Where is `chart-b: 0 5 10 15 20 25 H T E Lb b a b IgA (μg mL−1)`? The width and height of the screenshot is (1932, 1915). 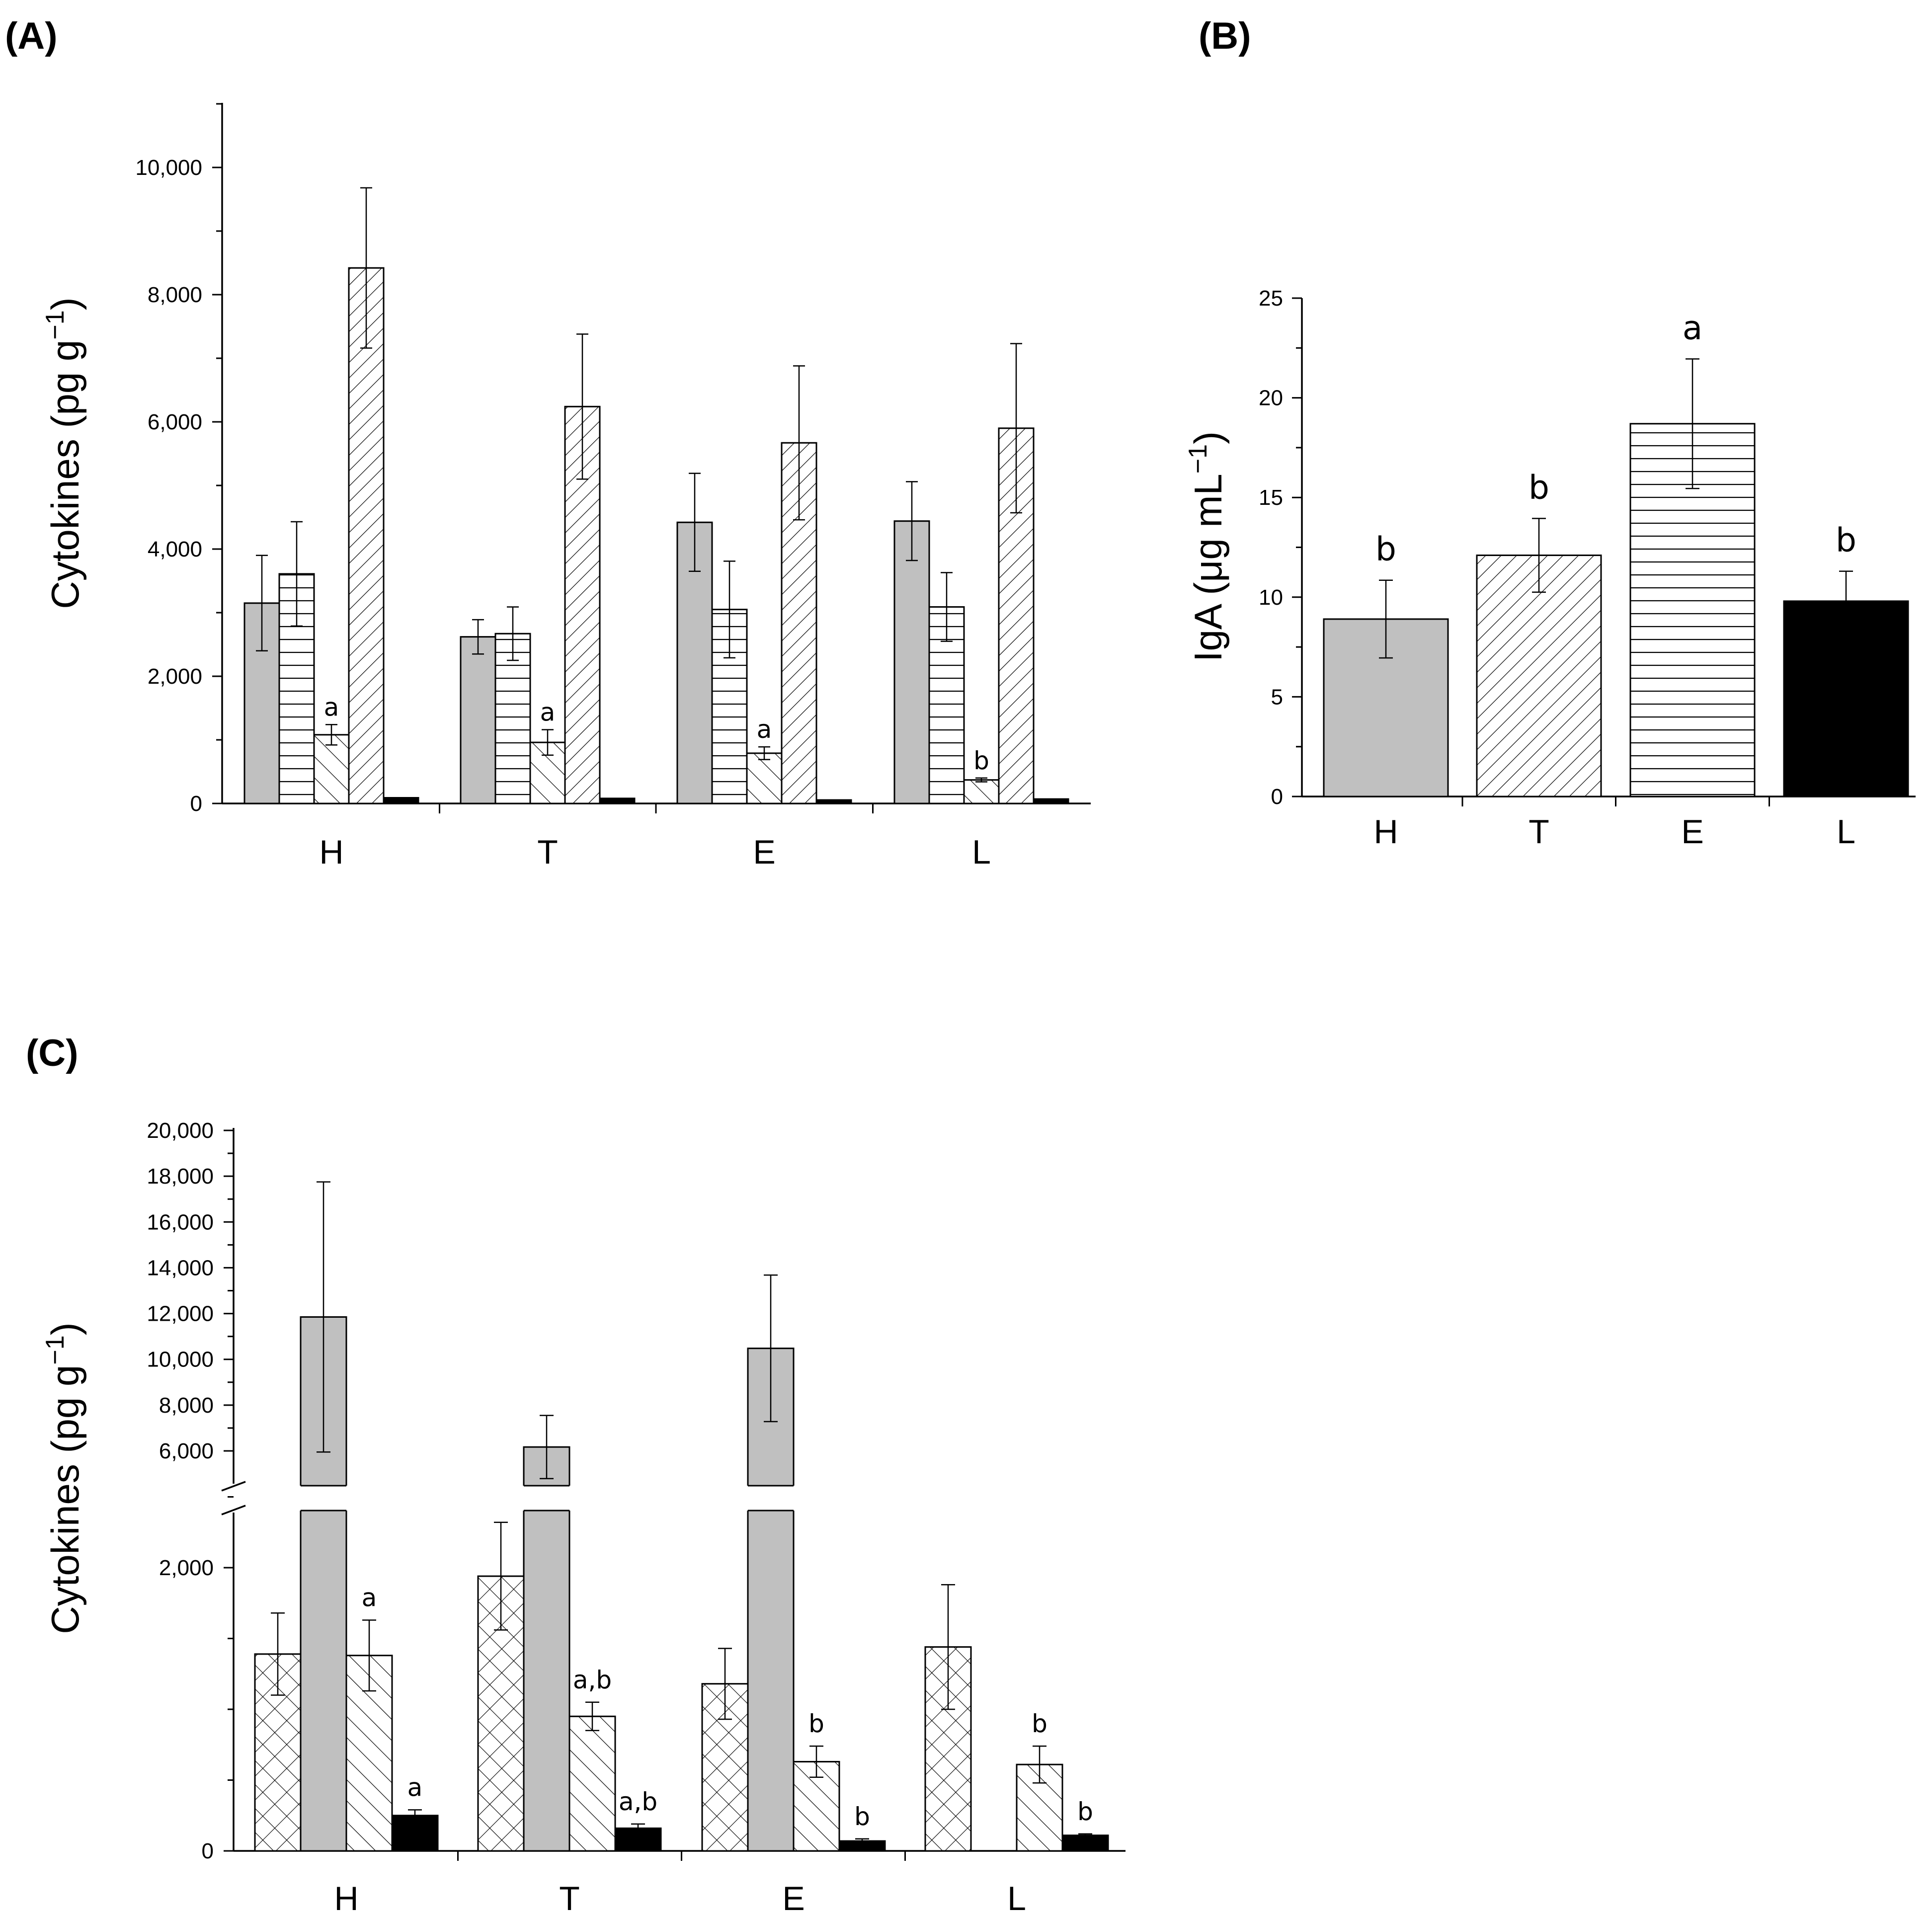 chart-b: 0 5 10 15 20 25 H T E Lb b a b IgA (μg mL−1) is located at coordinates (1550, 568).